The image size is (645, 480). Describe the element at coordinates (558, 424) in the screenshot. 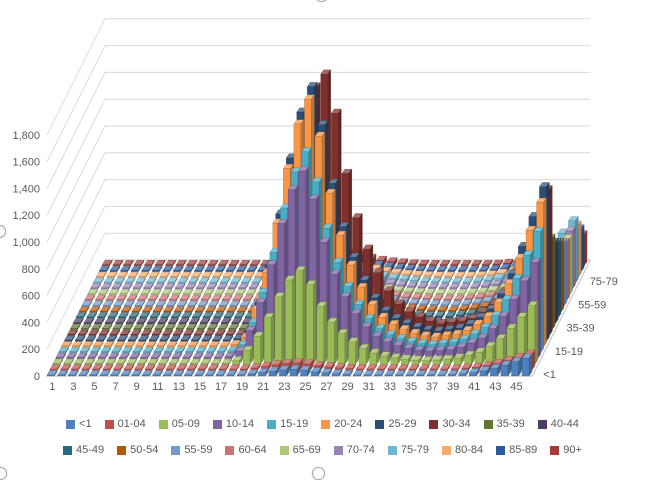

I see `legend-item-40-44: 40-44` at that location.